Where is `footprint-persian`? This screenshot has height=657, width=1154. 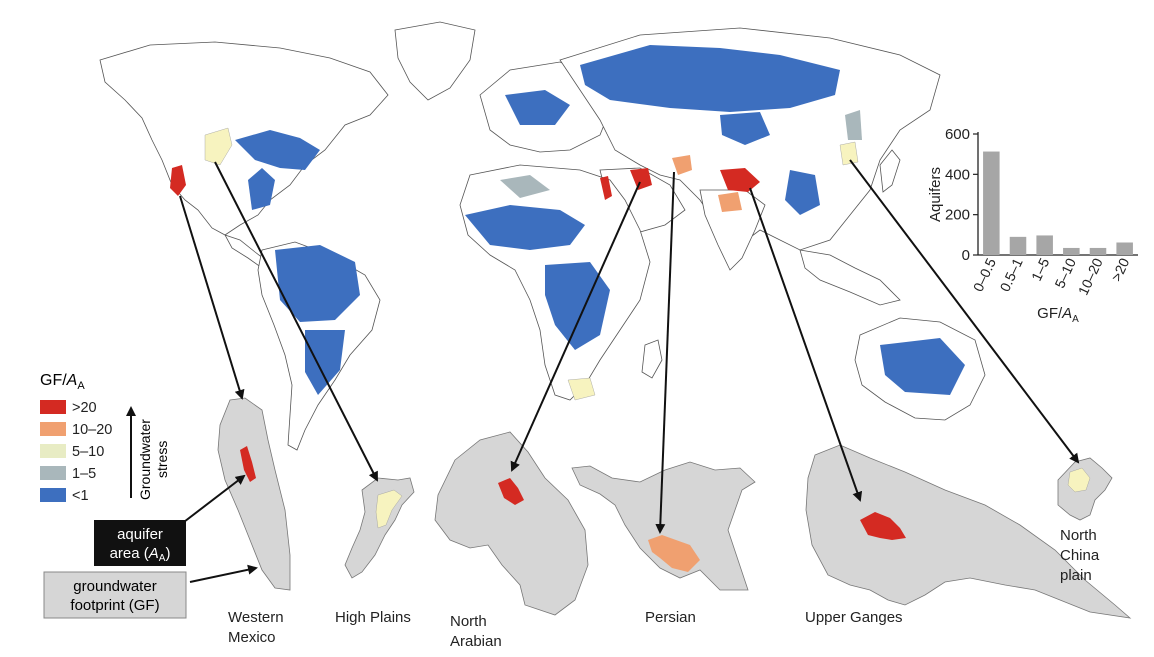 footprint-persian is located at coordinates (663, 526).